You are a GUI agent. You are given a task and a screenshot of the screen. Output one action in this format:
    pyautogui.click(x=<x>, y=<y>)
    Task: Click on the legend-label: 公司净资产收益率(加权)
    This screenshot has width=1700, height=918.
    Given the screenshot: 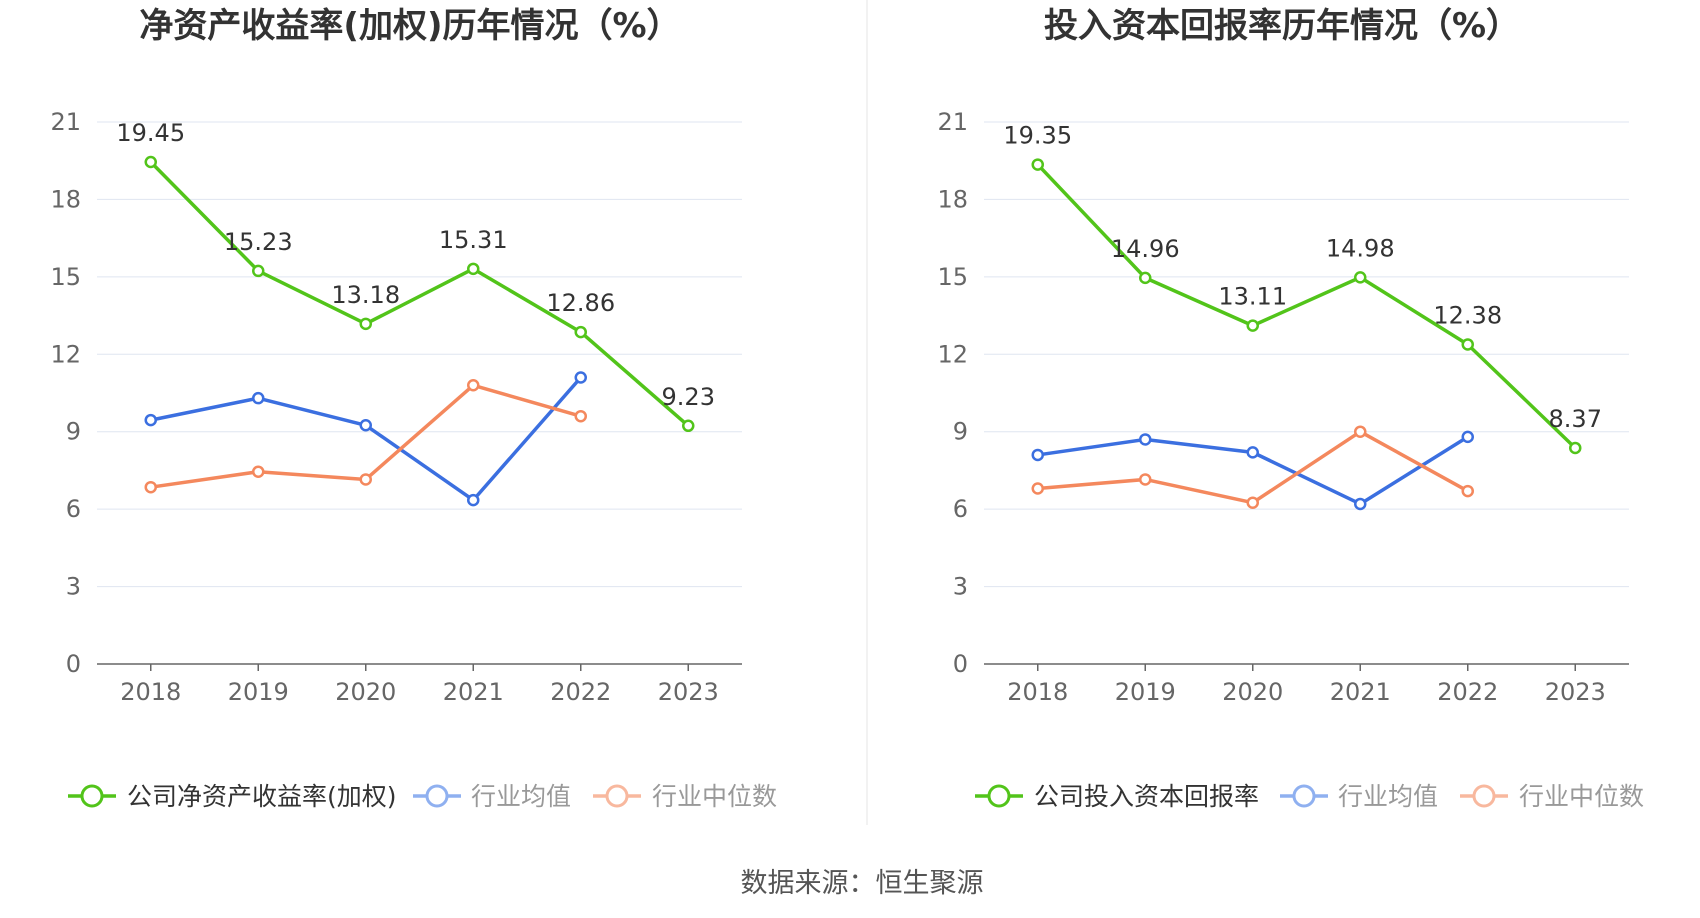 What is the action you would take?
    pyautogui.click(x=262, y=796)
    